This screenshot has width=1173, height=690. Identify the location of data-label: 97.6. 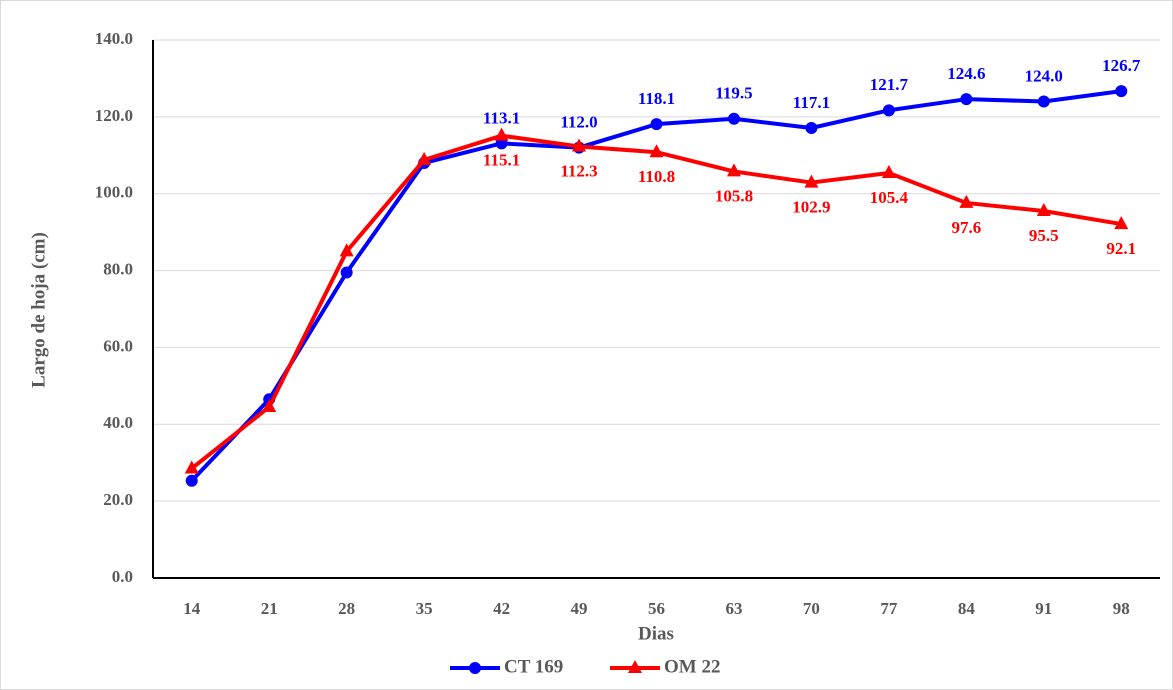
(966, 227).